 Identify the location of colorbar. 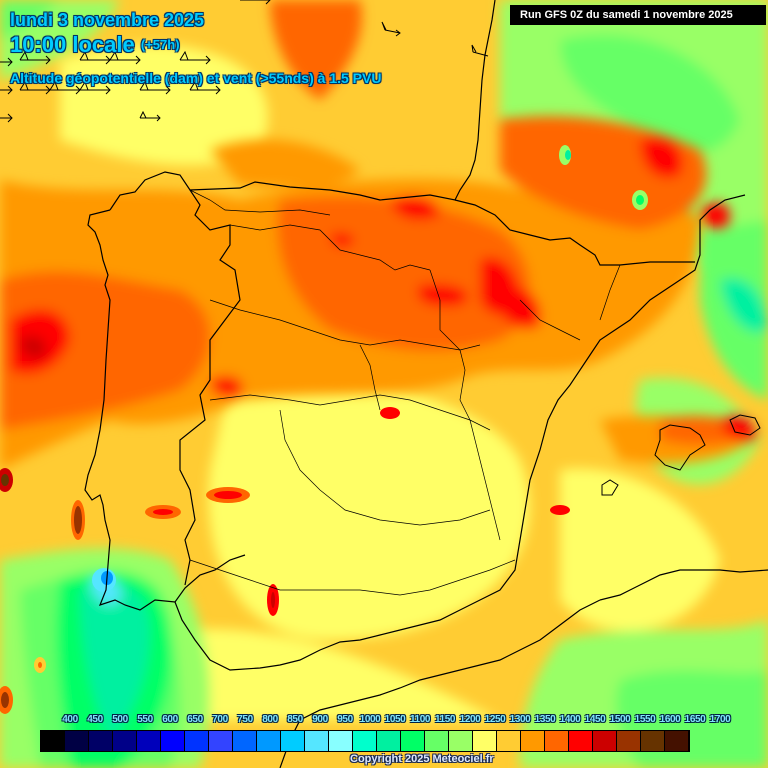
(365, 741).